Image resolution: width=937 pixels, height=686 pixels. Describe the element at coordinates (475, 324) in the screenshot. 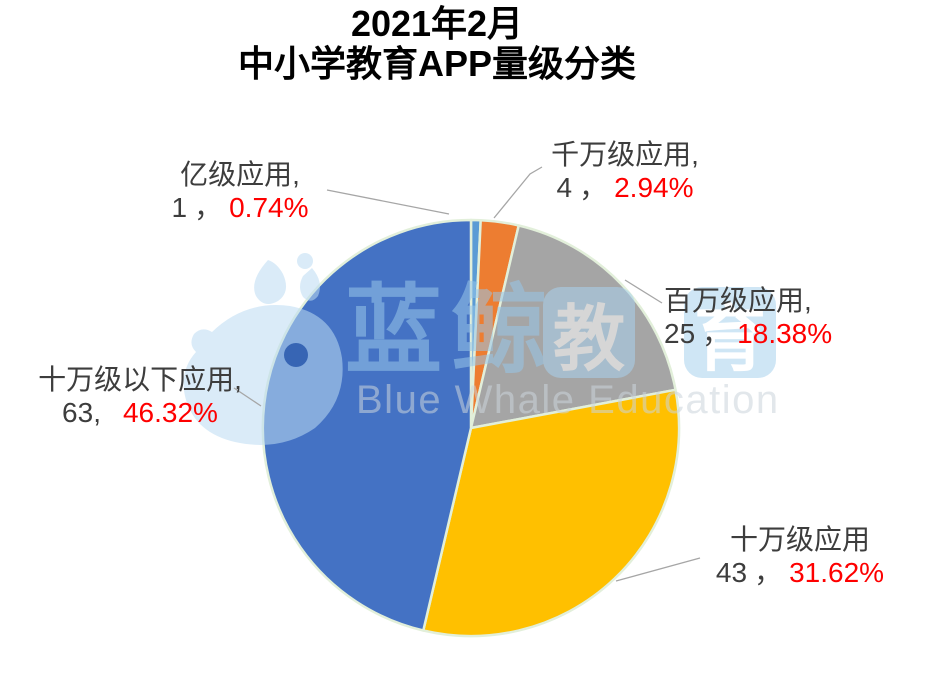

I see `pie-slice-yiji` at that location.